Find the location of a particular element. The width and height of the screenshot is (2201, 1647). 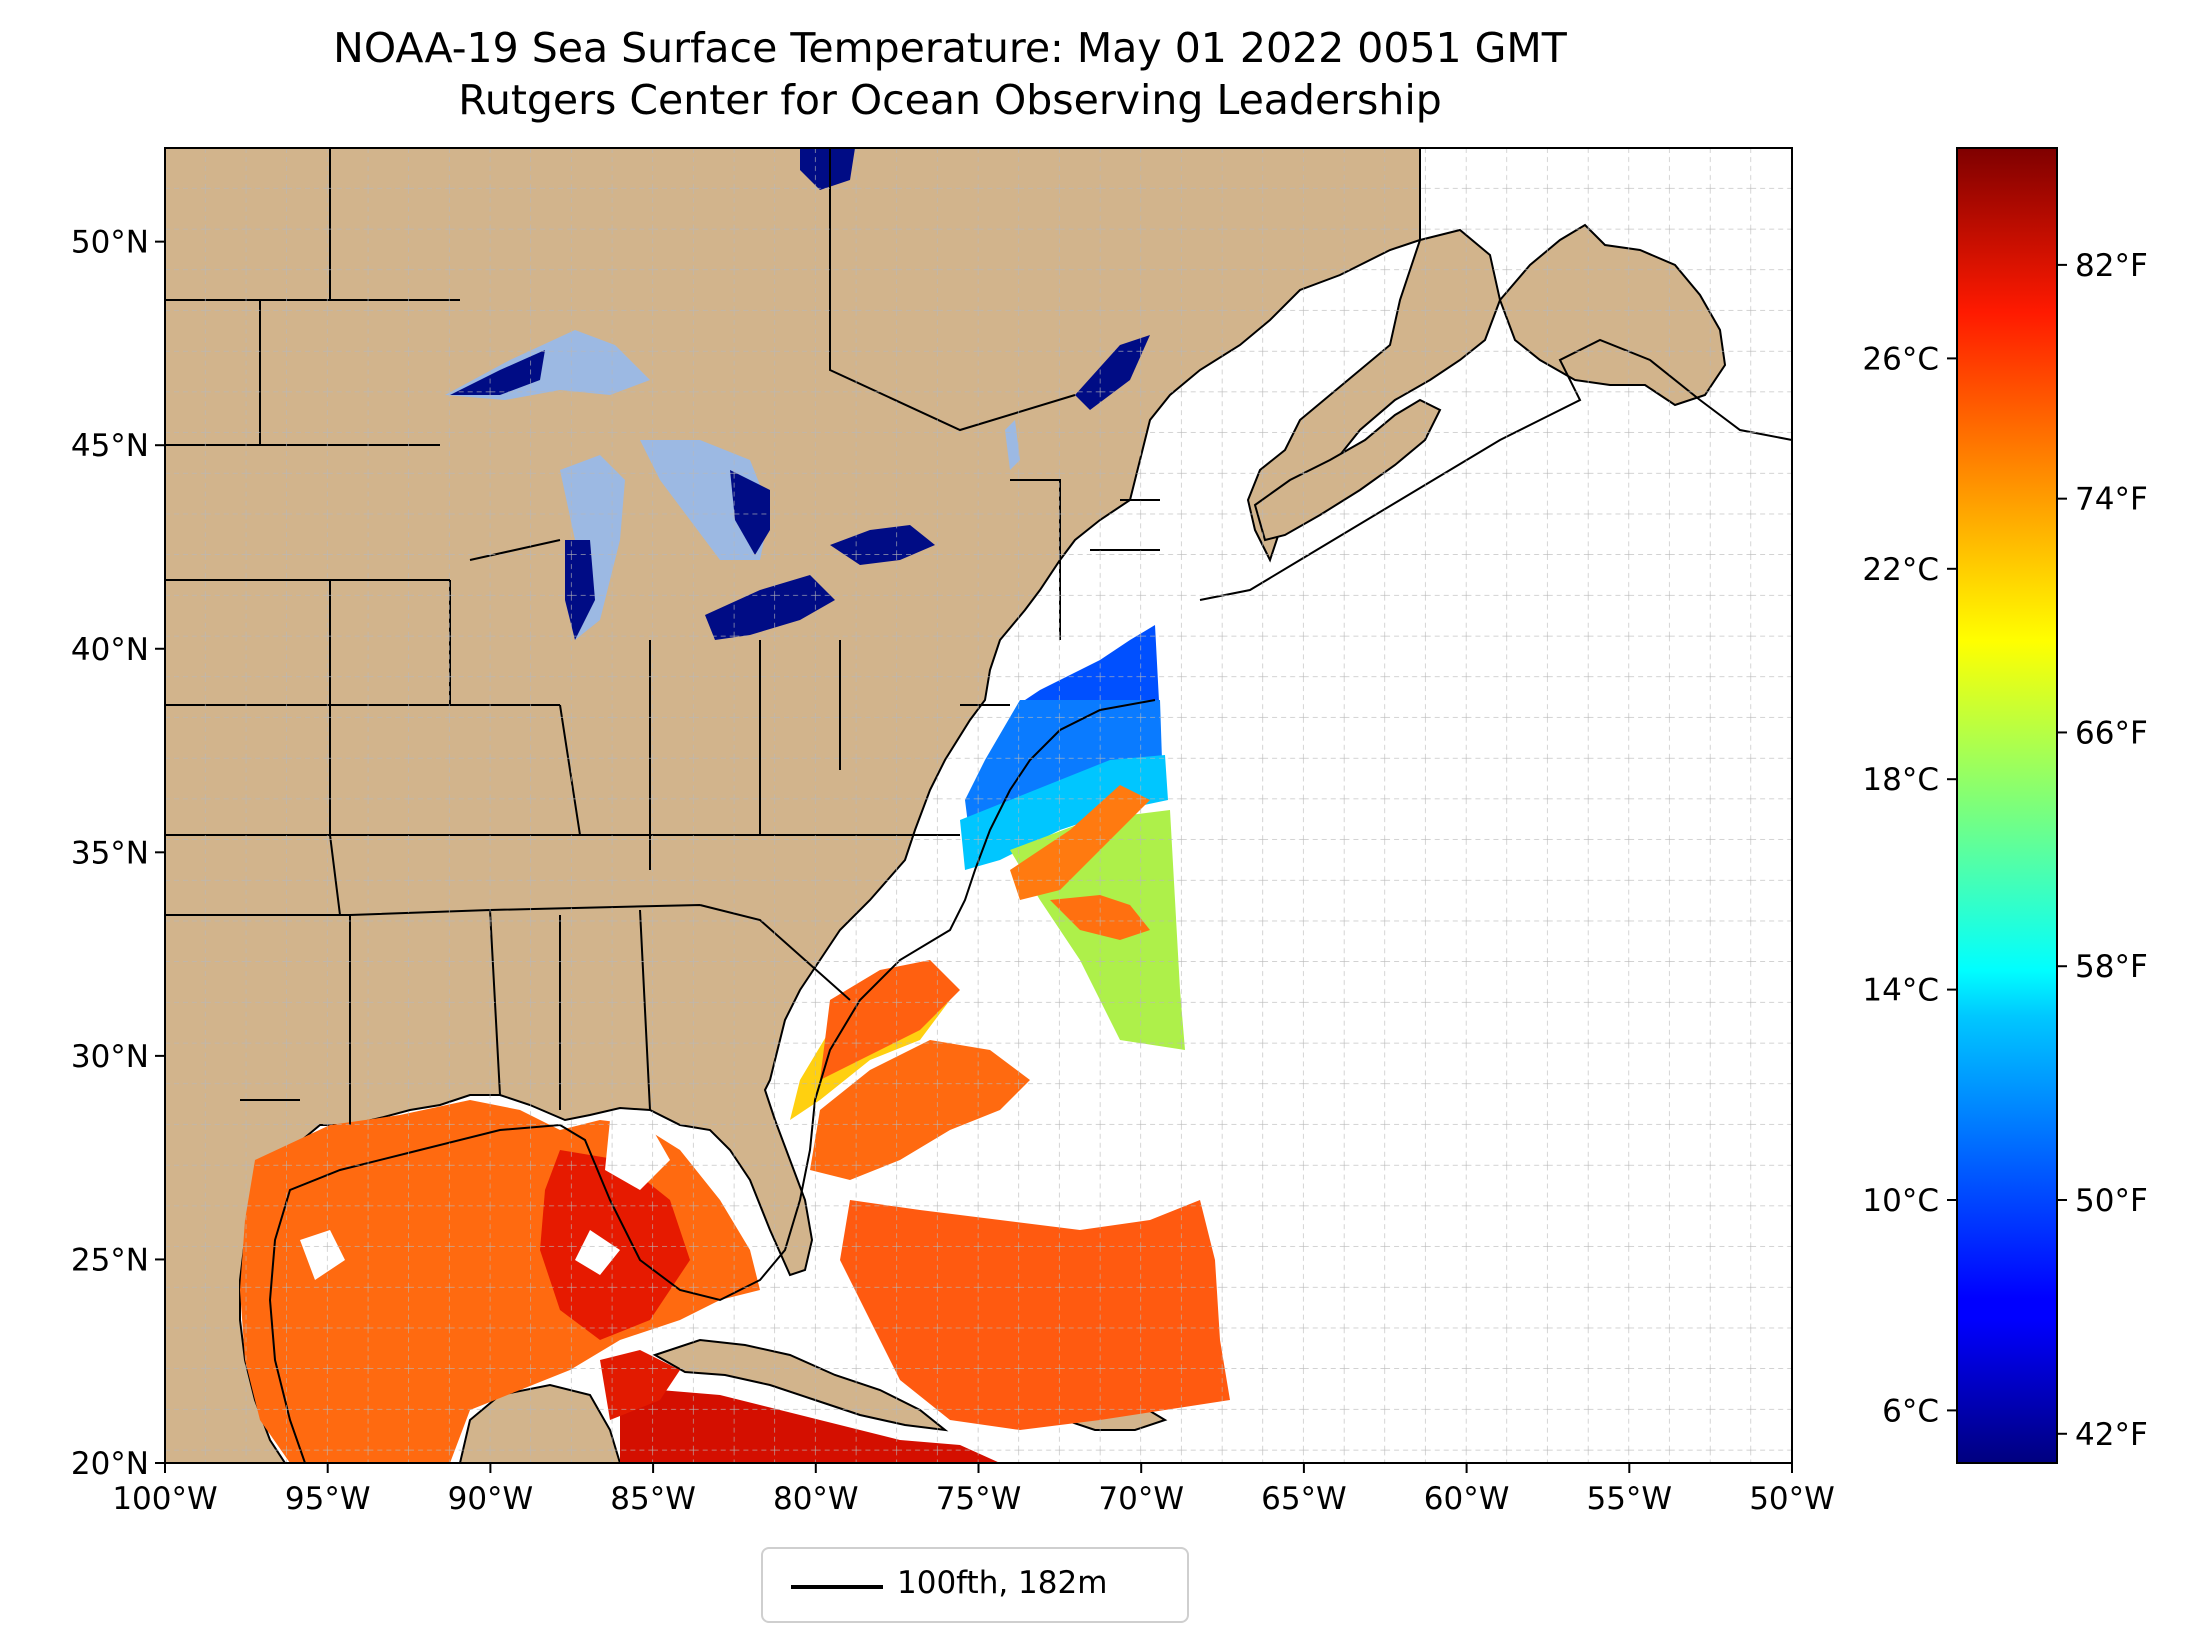

y-tick-label: 25°N is located at coordinates (110, 1260).